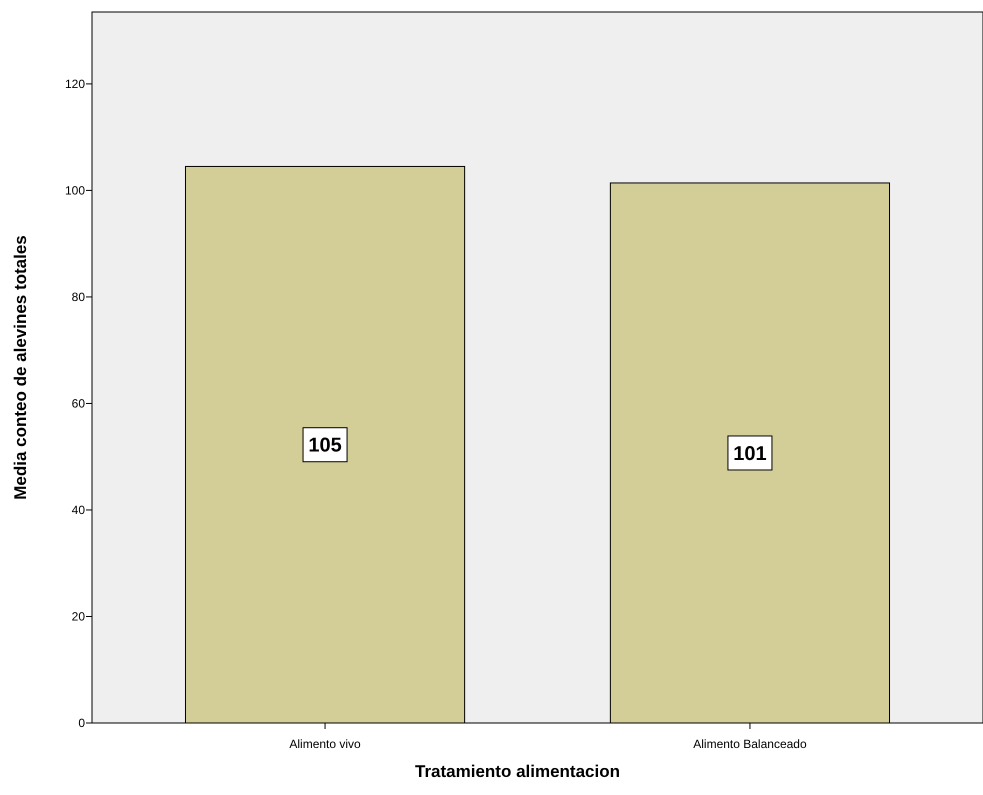 This screenshot has height=795, width=983. What do you see at coordinates (750, 453) in the screenshot?
I see `data-label: 101` at bounding box center [750, 453].